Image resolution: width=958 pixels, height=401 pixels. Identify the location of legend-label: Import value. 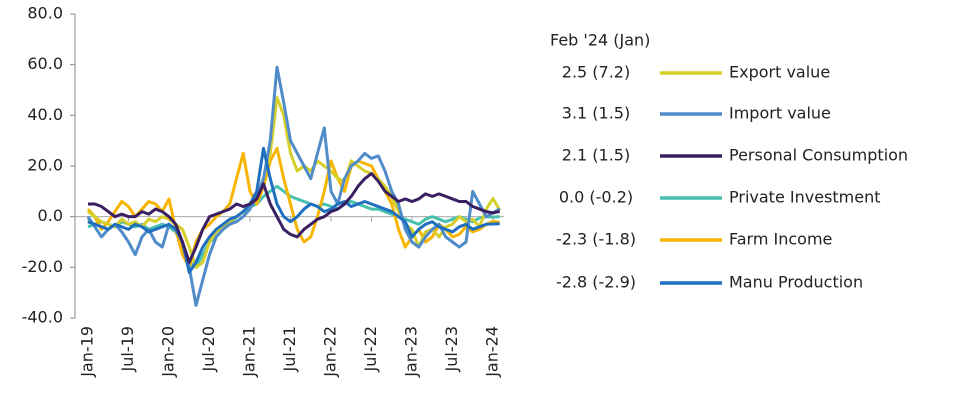
(780, 113).